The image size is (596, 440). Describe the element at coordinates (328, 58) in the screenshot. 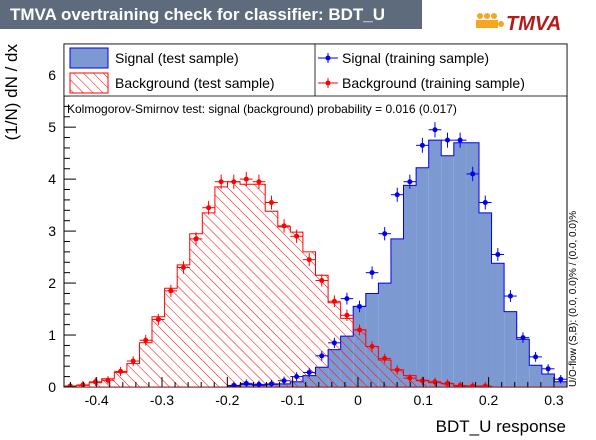

I see `legend-marker-signal-training` at that location.